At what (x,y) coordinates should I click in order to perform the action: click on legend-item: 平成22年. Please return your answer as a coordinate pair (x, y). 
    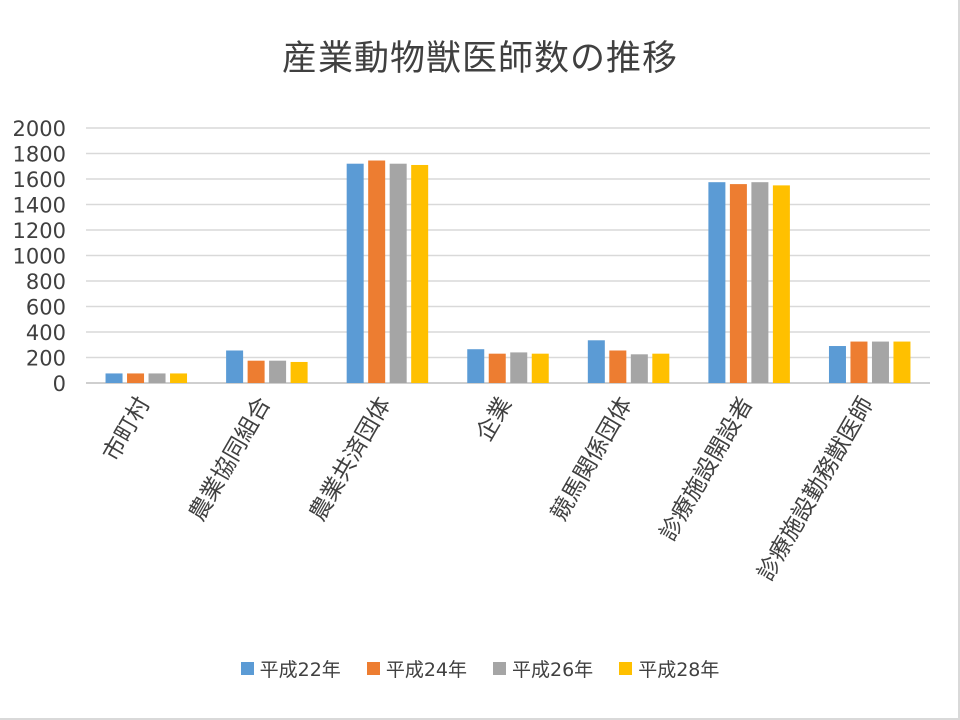
    Looking at the image, I should click on (290, 668).